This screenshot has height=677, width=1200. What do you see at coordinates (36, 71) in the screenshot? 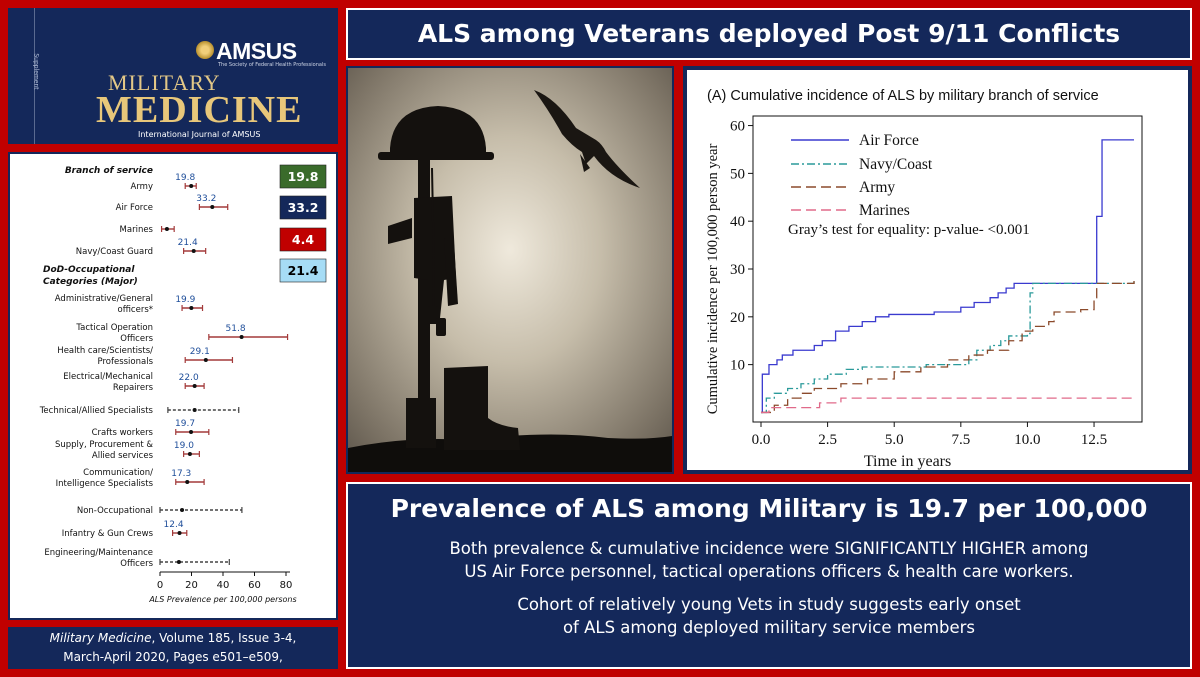
I see `cover-spine-label: Supplement` at bounding box center [36, 71].